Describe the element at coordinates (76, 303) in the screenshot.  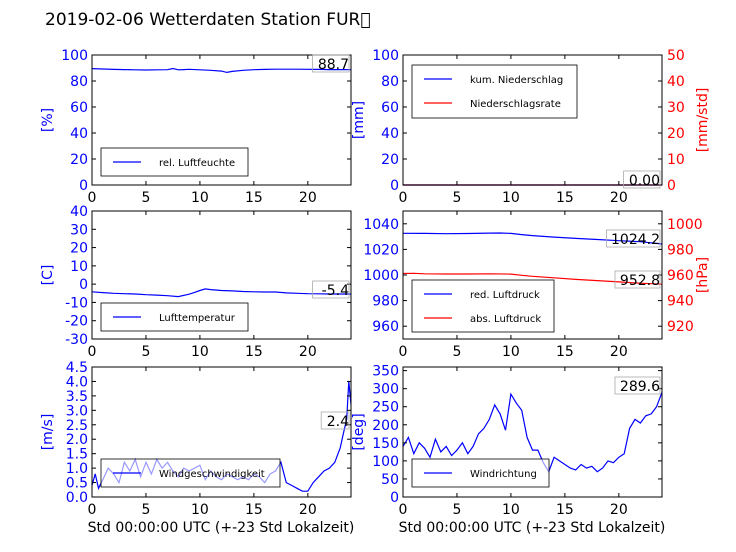
I see `y-tick-label: -10` at that location.